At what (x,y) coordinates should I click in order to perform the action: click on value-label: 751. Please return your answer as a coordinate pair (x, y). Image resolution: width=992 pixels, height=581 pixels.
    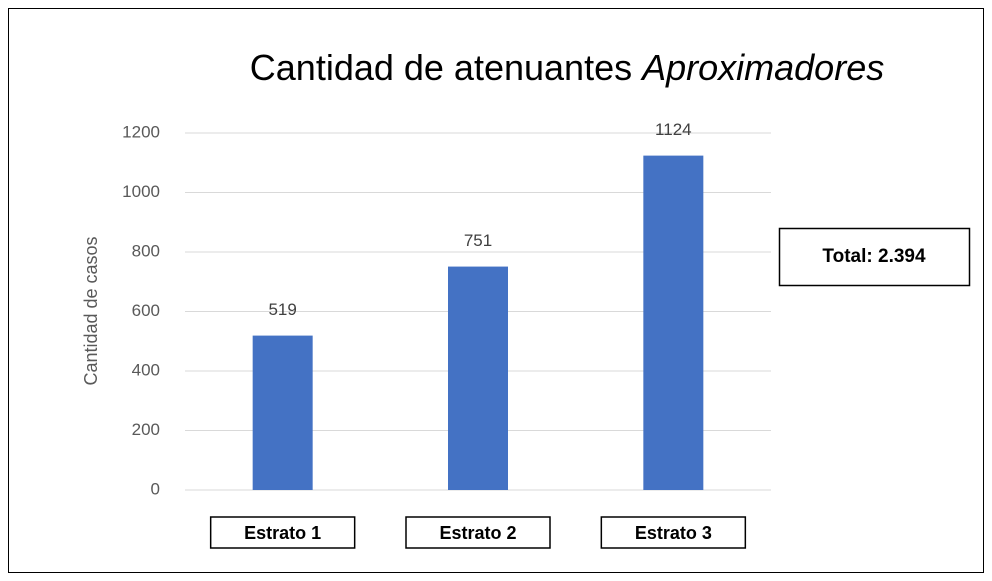
    Looking at the image, I should click on (478, 240).